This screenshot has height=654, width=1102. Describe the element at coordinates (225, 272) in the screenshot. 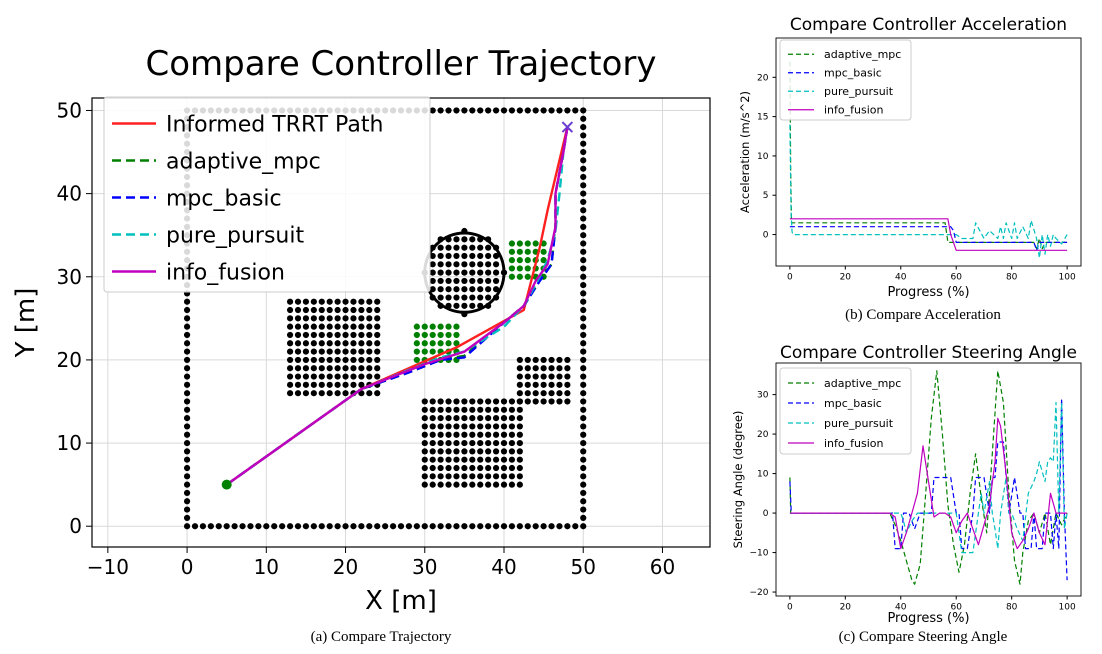

I see `legend-label-info_fusion: info_fusion` at that location.